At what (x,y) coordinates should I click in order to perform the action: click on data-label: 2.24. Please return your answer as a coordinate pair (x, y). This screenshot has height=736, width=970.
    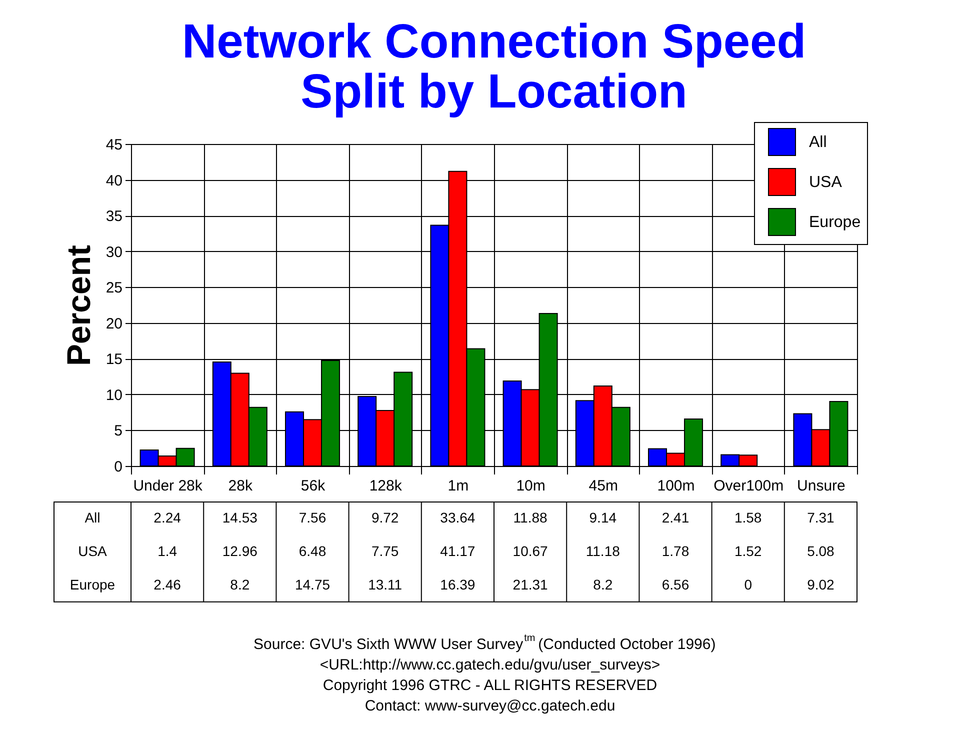
    Looking at the image, I should click on (168, 518).